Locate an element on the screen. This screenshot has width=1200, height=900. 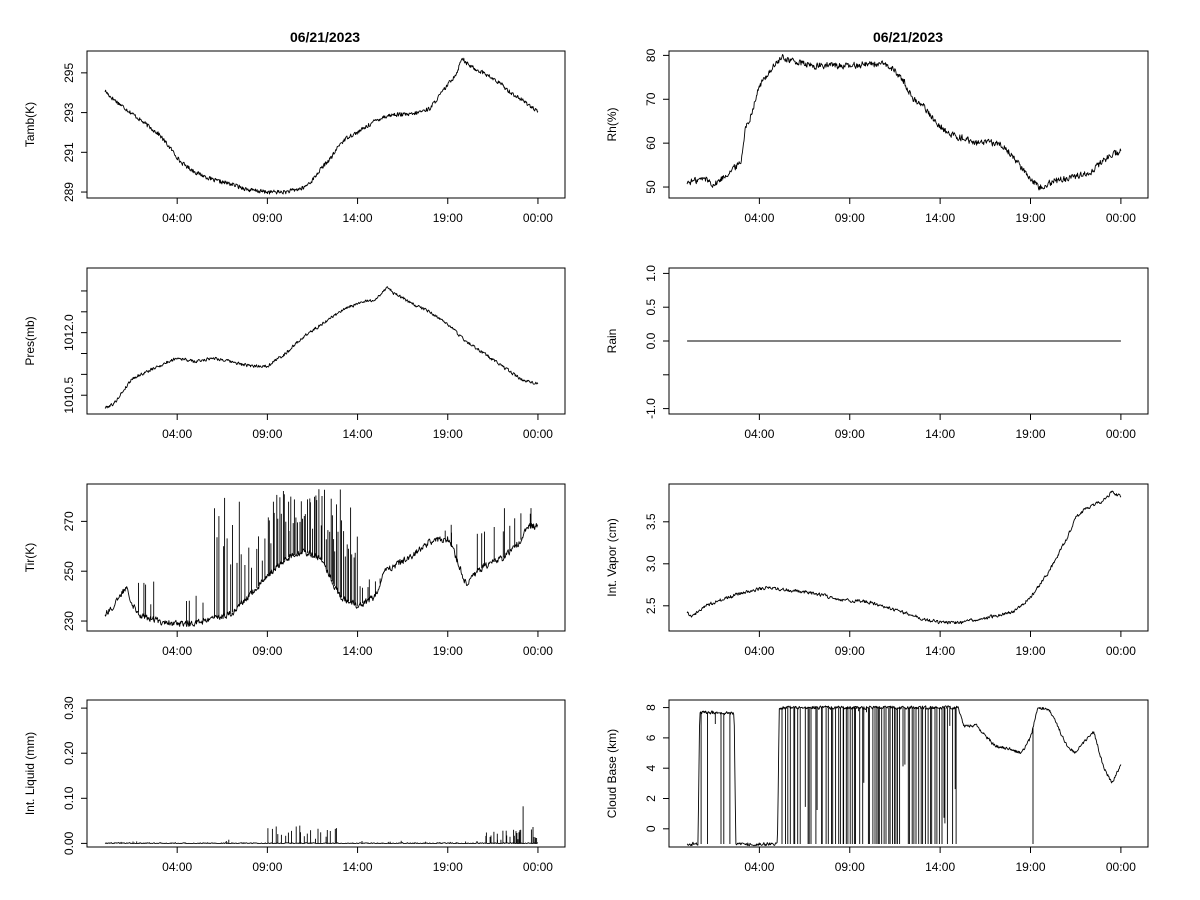
panel-tir: 04:00 09:00 14:00 19:00 00:00 230 250 270 Tir(K) is located at coordinates (294, 570).